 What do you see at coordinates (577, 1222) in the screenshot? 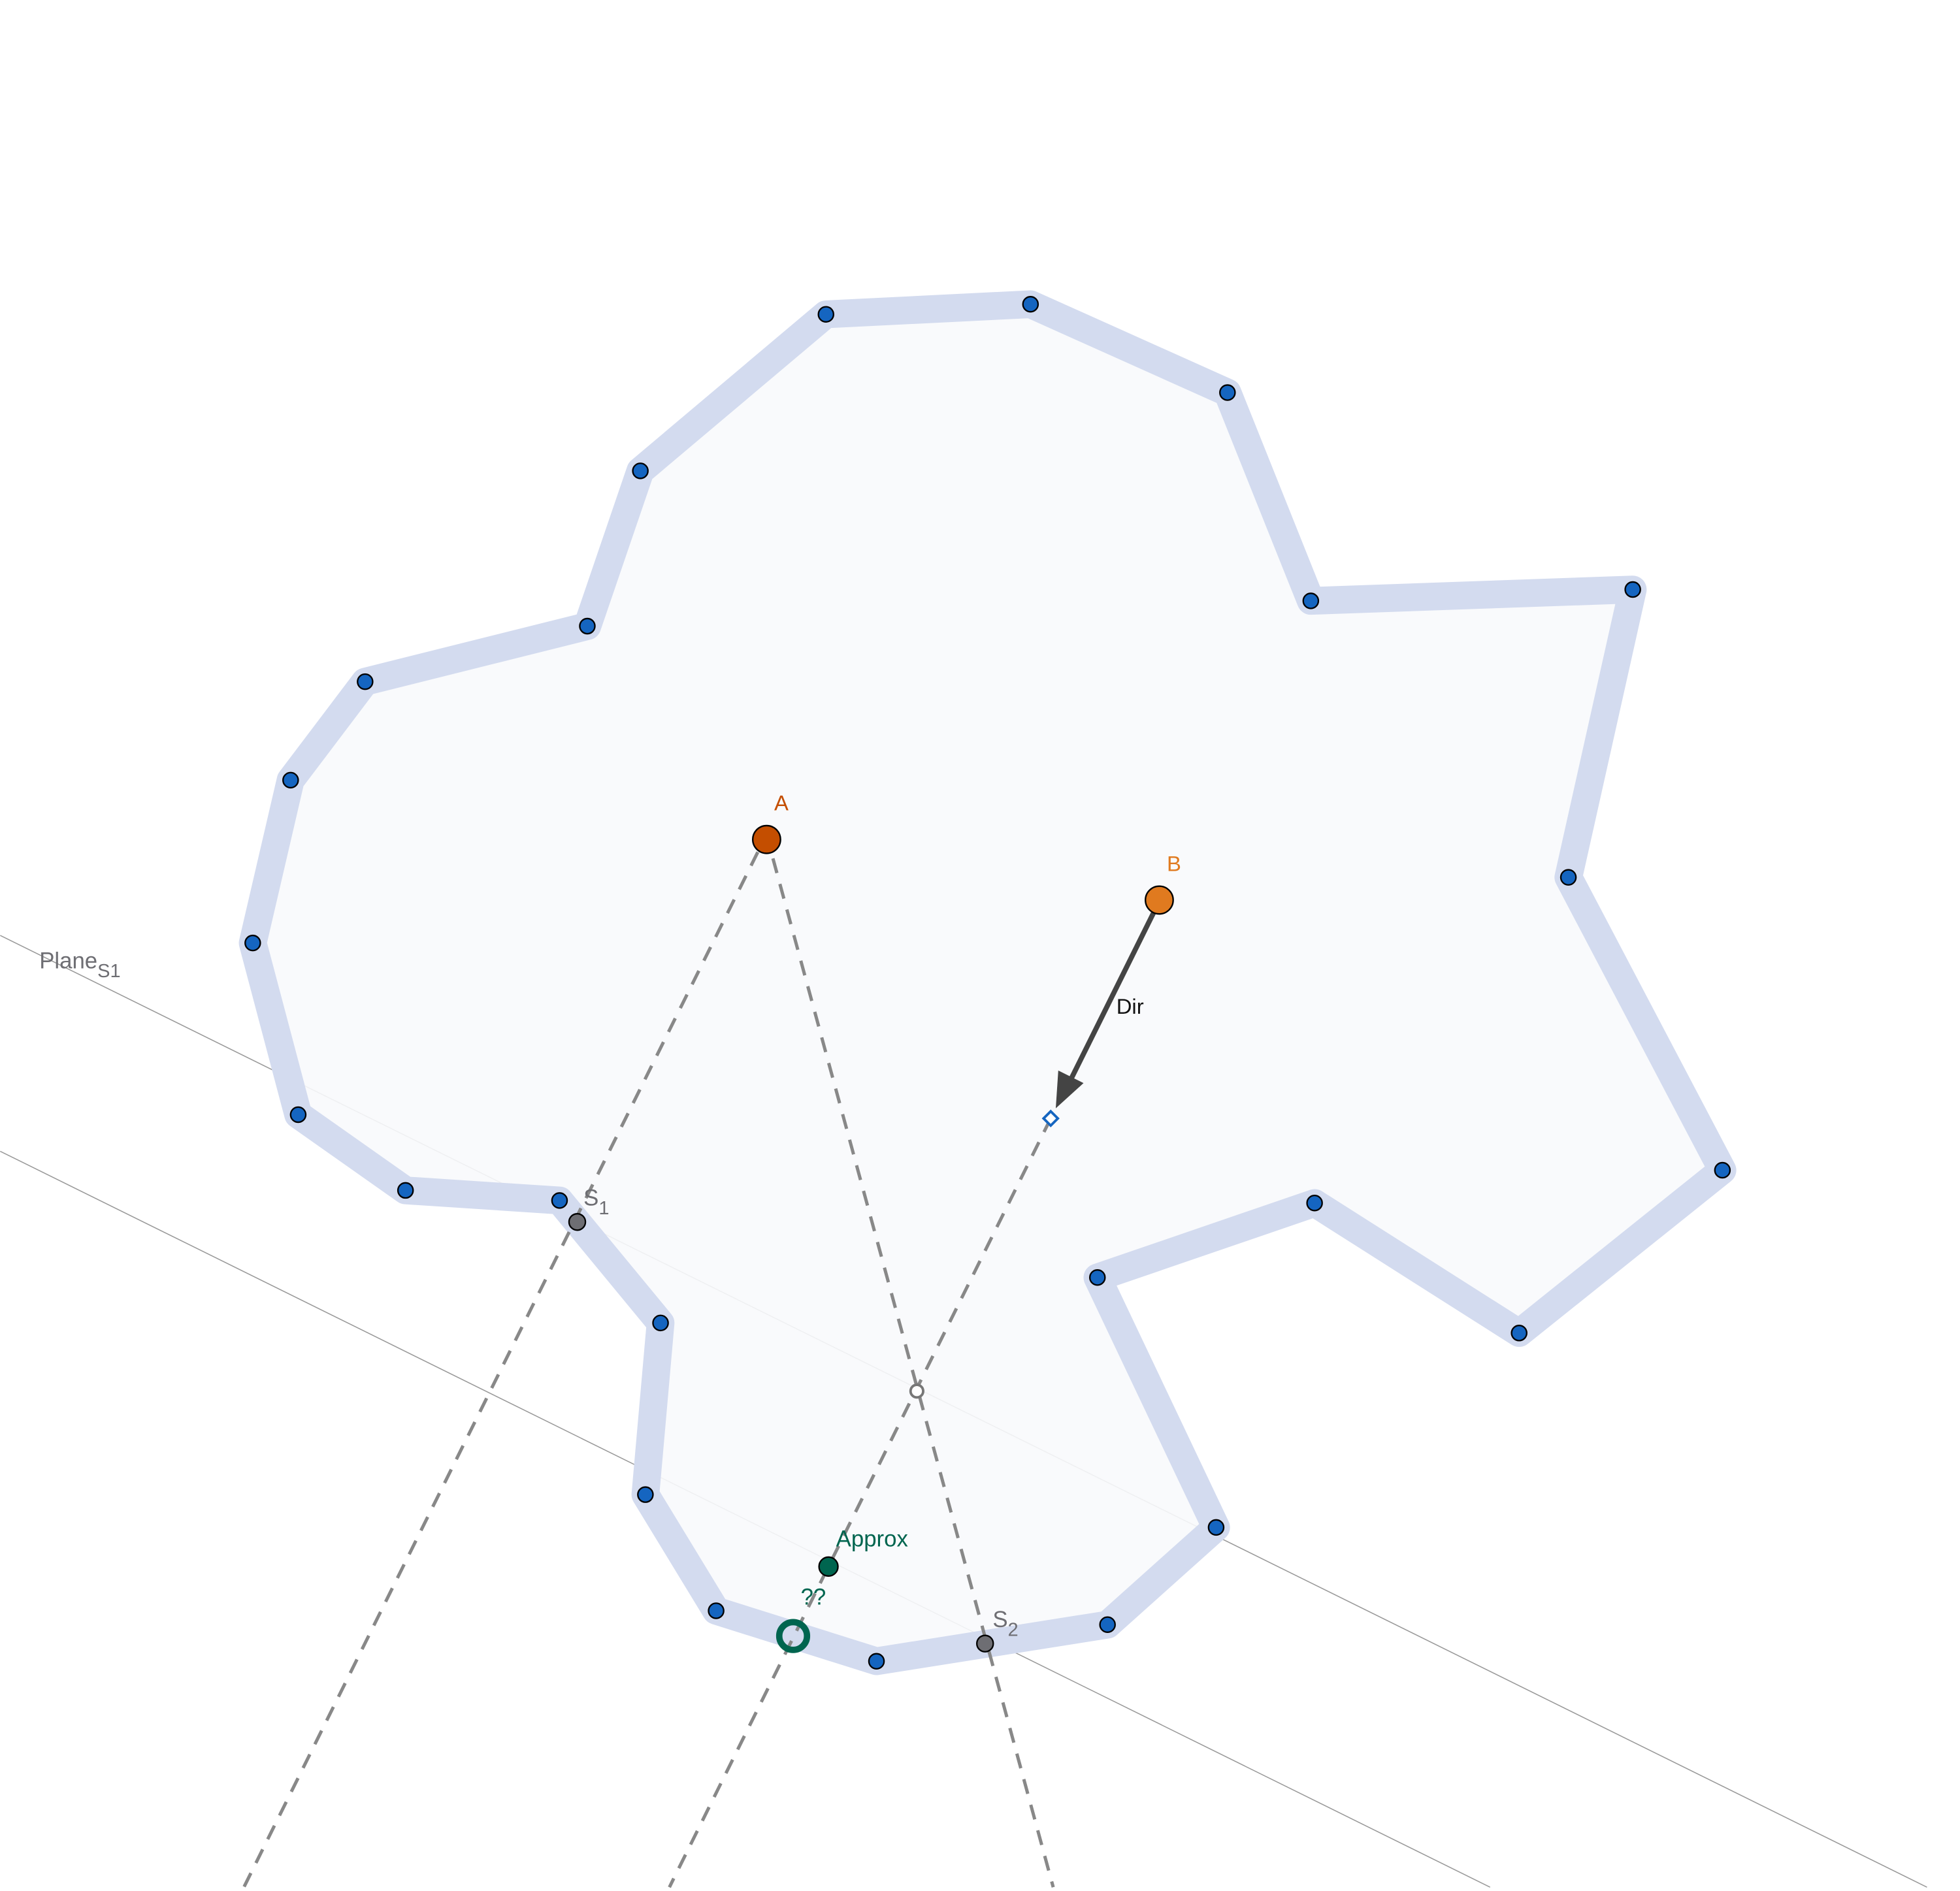
I see `point-s1` at bounding box center [577, 1222].